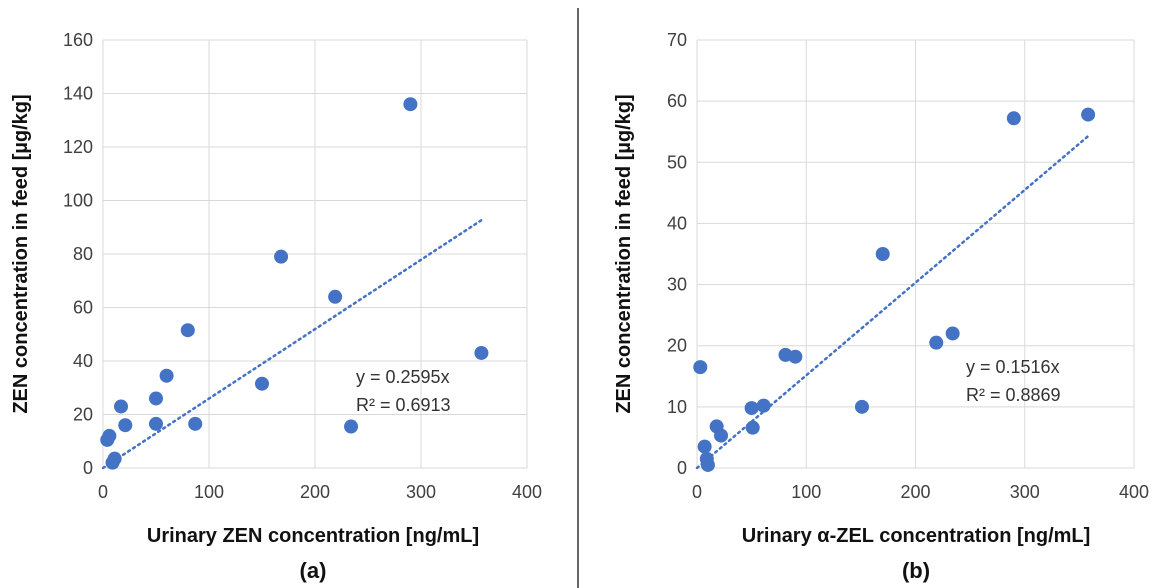 The height and width of the screenshot is (588, 1158). What do you see at coordinates (677, 254) in the screenshot?
I see `panel-b-y-ticks: 0 10 20 30 40 50 60 70` at bounding box center [677, 254].